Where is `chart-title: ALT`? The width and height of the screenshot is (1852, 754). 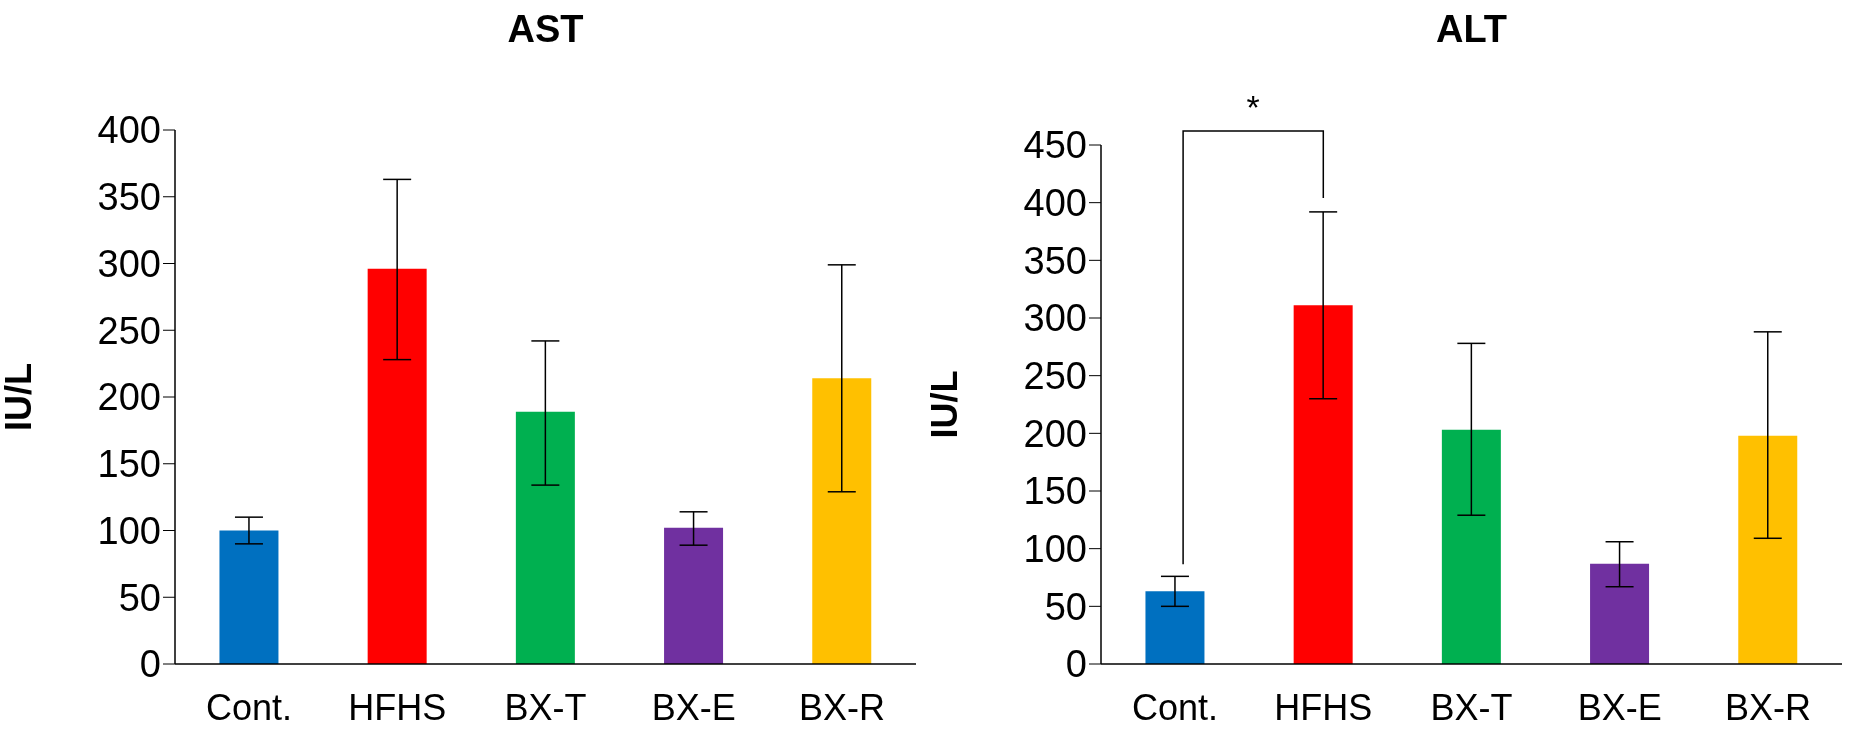 chart-title: ALT is located at coordinates (1471, 29).